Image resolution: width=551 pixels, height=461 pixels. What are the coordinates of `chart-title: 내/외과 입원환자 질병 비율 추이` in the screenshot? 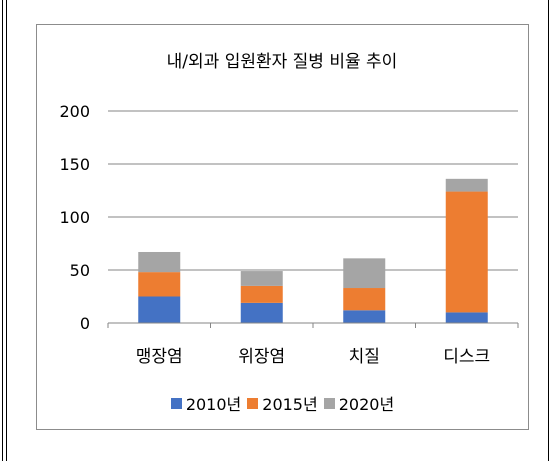 It's located at (282, 62).